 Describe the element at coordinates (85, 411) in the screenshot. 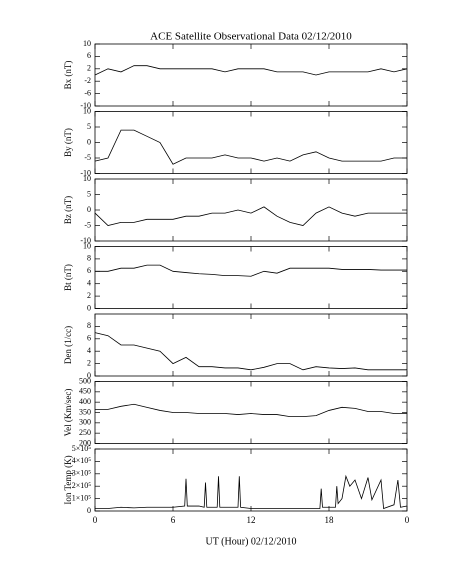

I see `y-tick-label: 350` at that location.